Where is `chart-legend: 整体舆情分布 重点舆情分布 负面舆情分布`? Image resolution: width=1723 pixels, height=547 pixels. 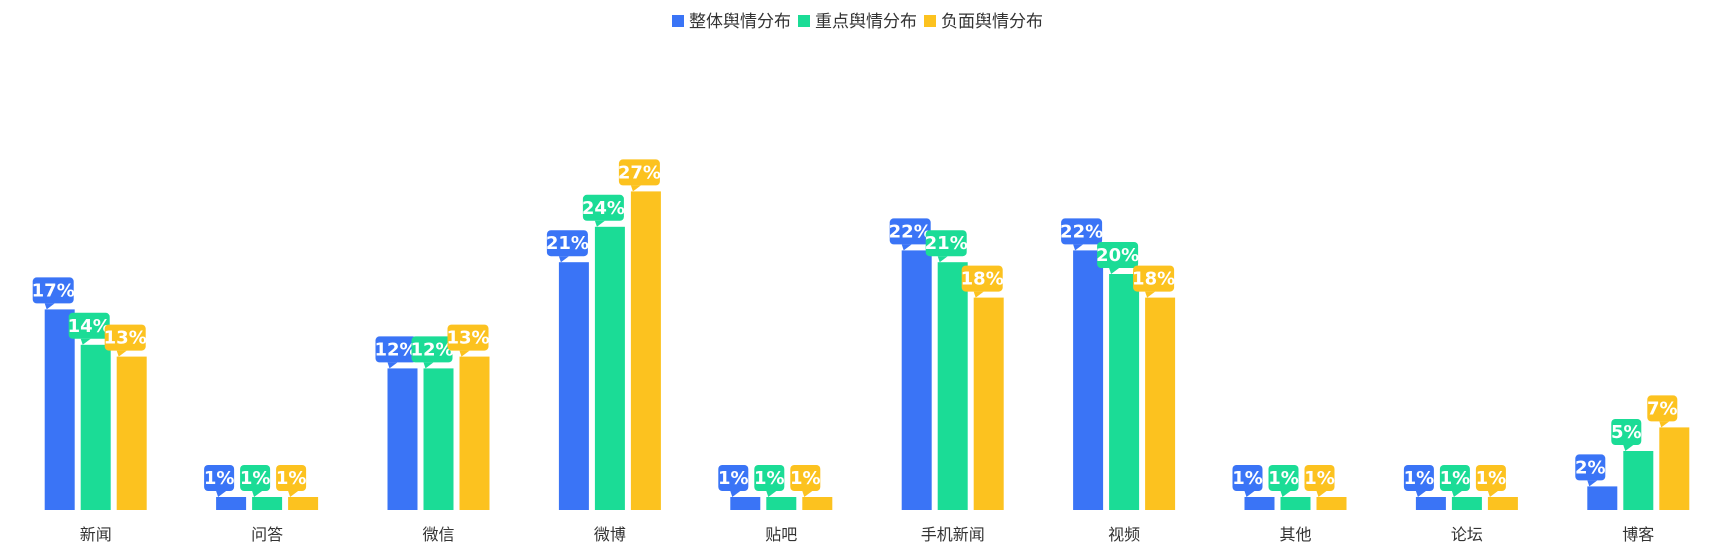 chart-legend: 整体舆情分布 重点舆情分布 负面舆情分布 is located at coordinates (857, 22).